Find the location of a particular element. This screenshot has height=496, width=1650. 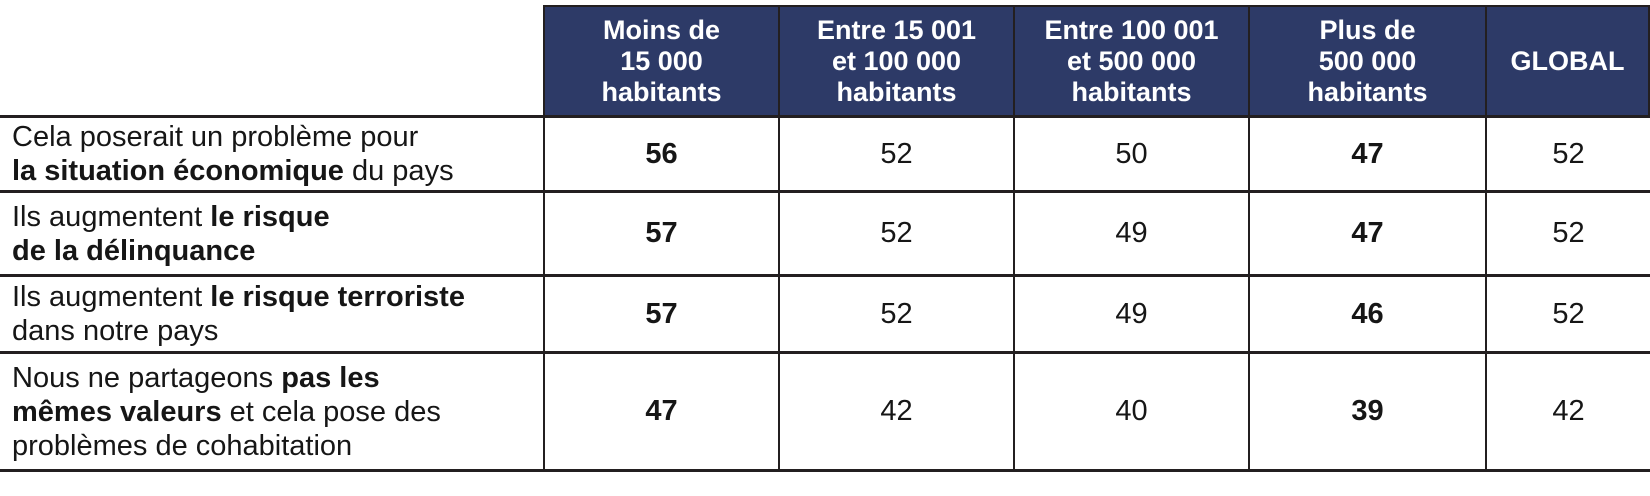

label-text: Nous ne partageons is located at coordinates (147, 377).